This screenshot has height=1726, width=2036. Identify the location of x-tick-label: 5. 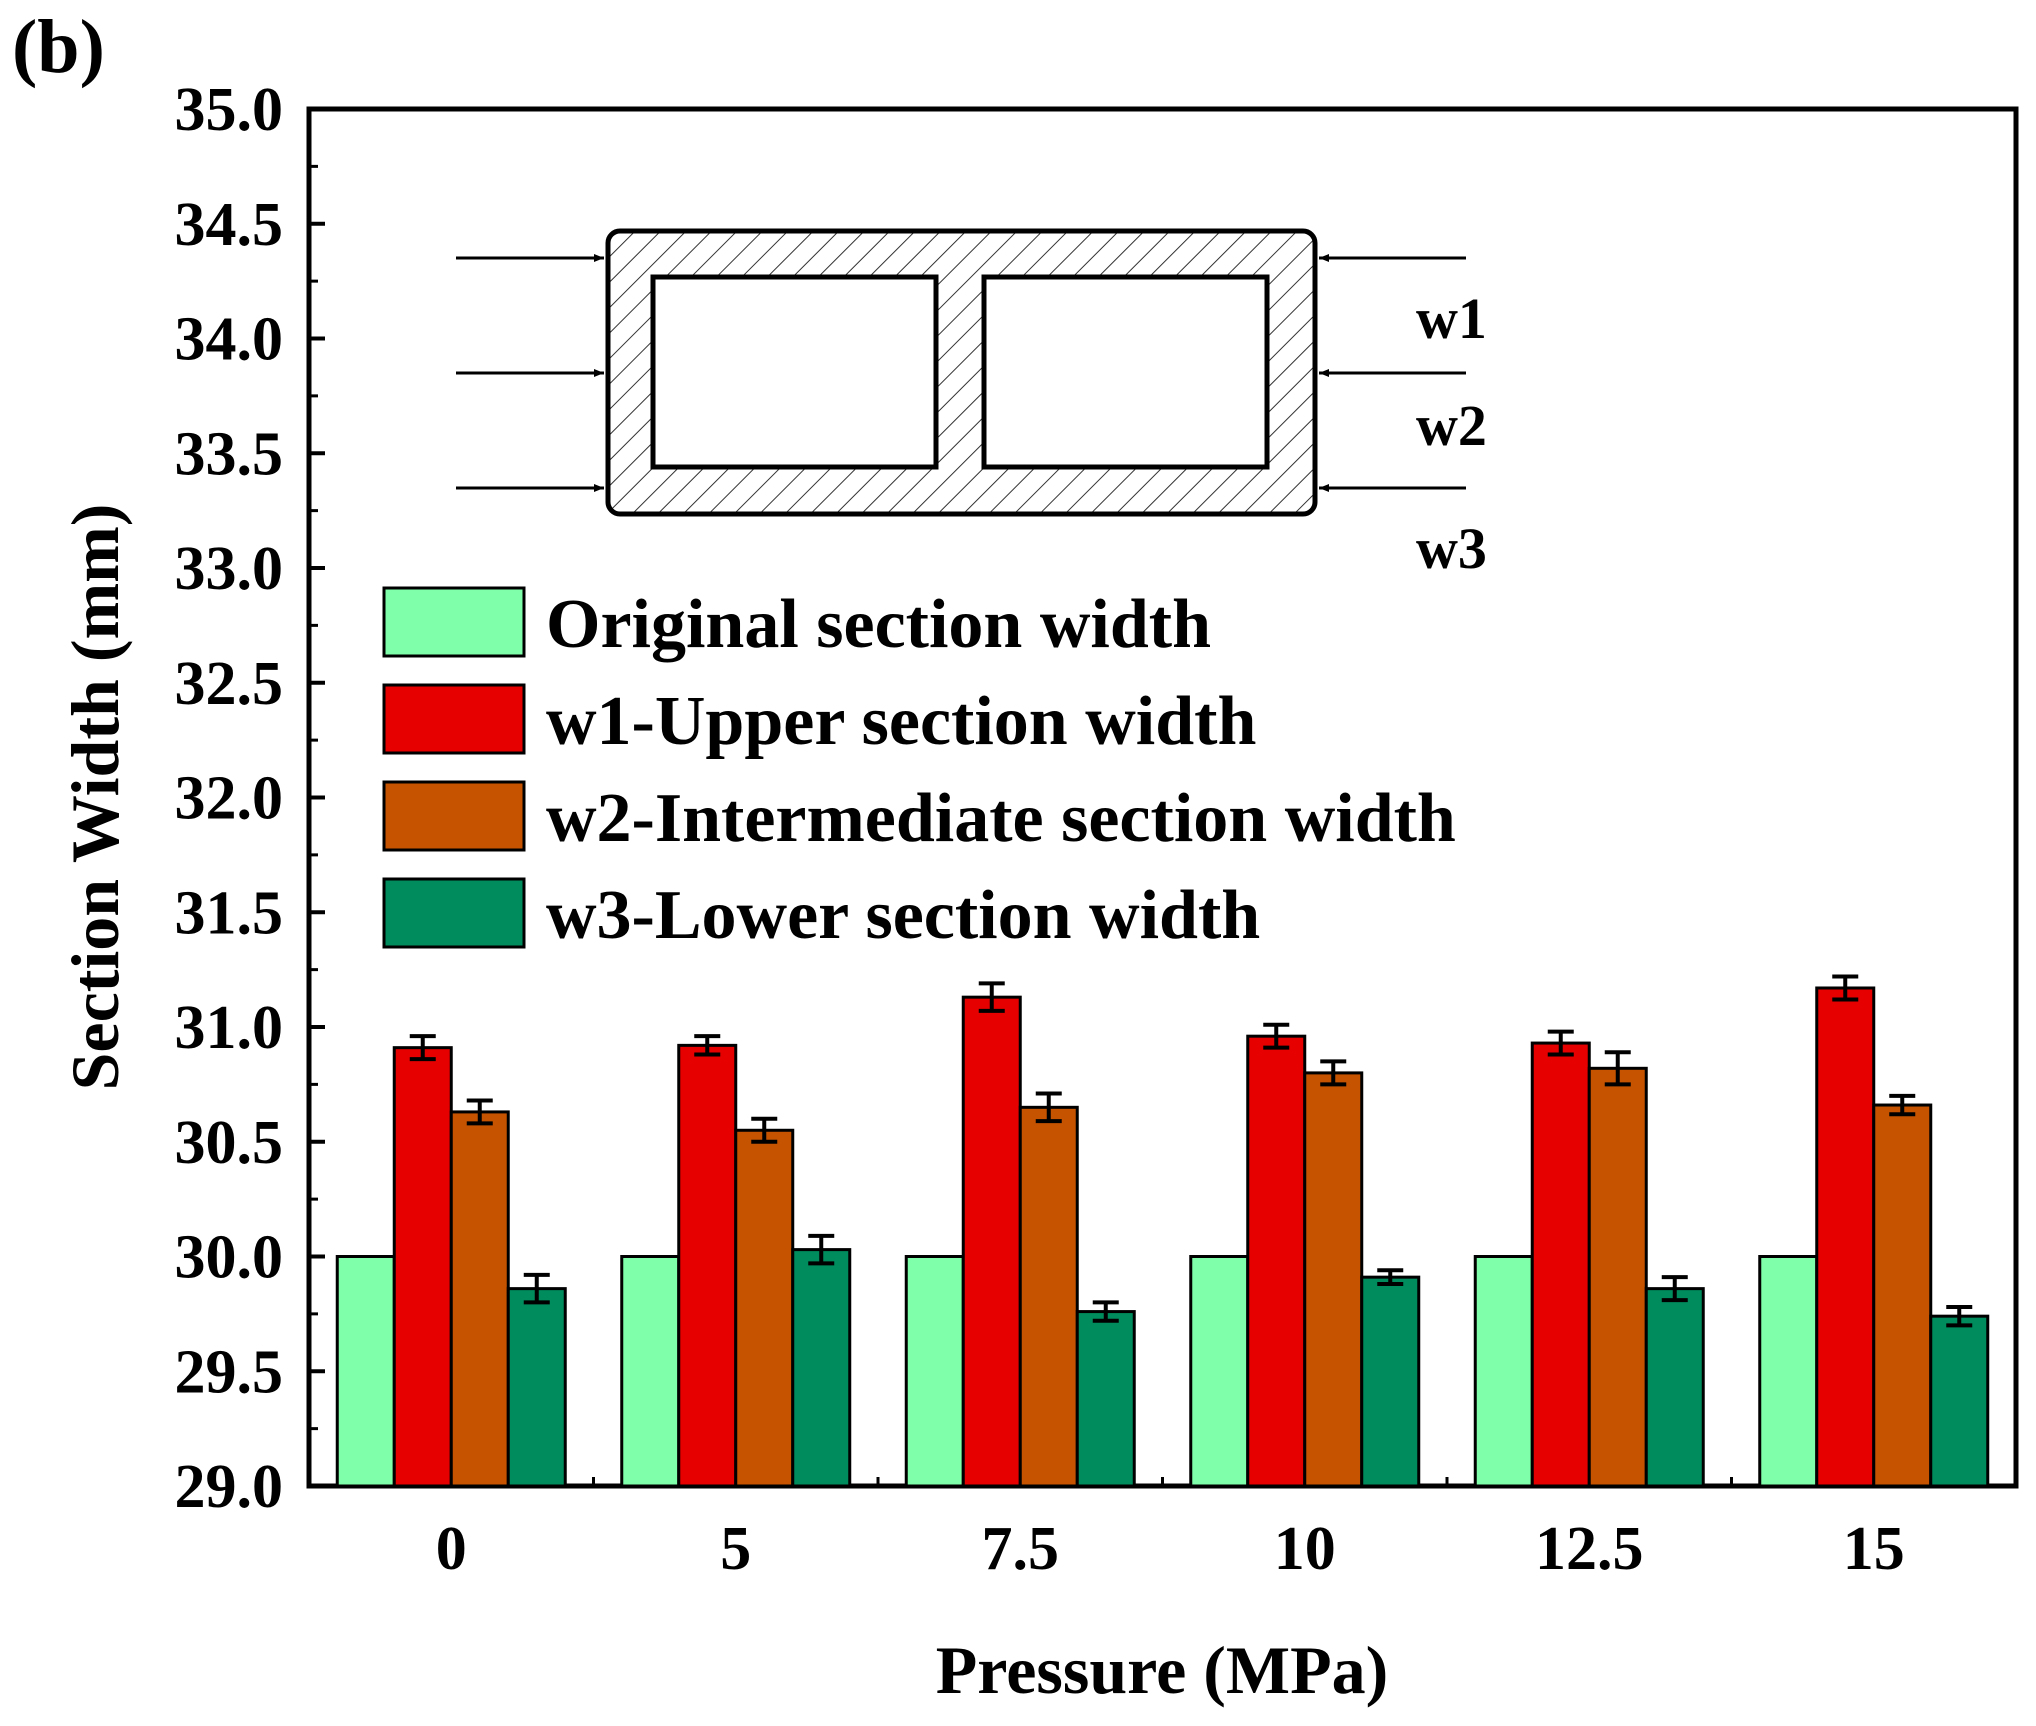
(735, 1549).